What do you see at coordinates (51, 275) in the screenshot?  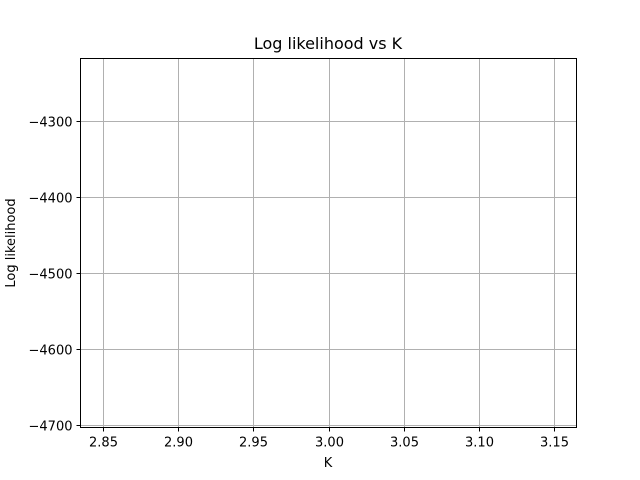 I see `y-tick-label: −4500` at bounding box center [51, 275].